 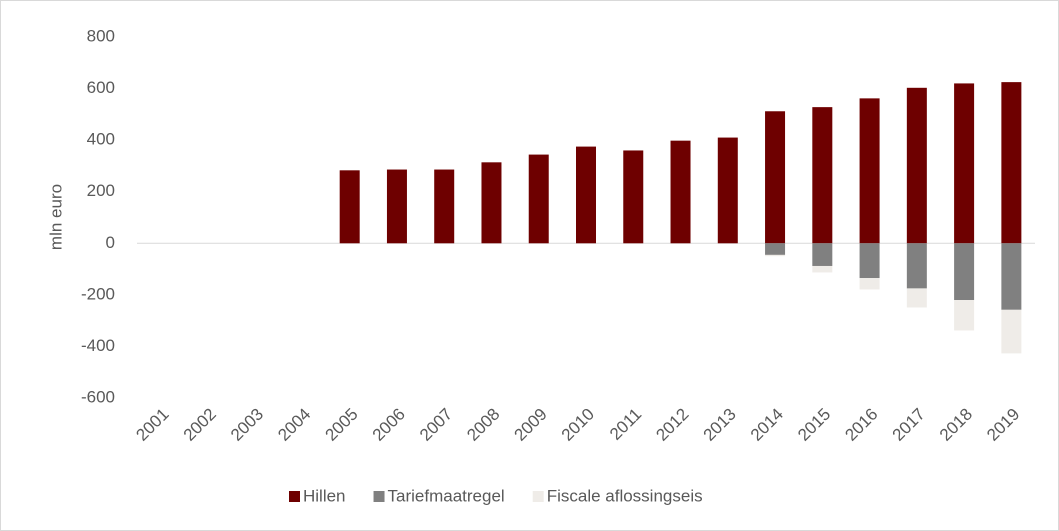 What do you see at coordinates (101, 87) in the screenshot?
I see `y-tick-label: 600` at bounding box center [101, 87].